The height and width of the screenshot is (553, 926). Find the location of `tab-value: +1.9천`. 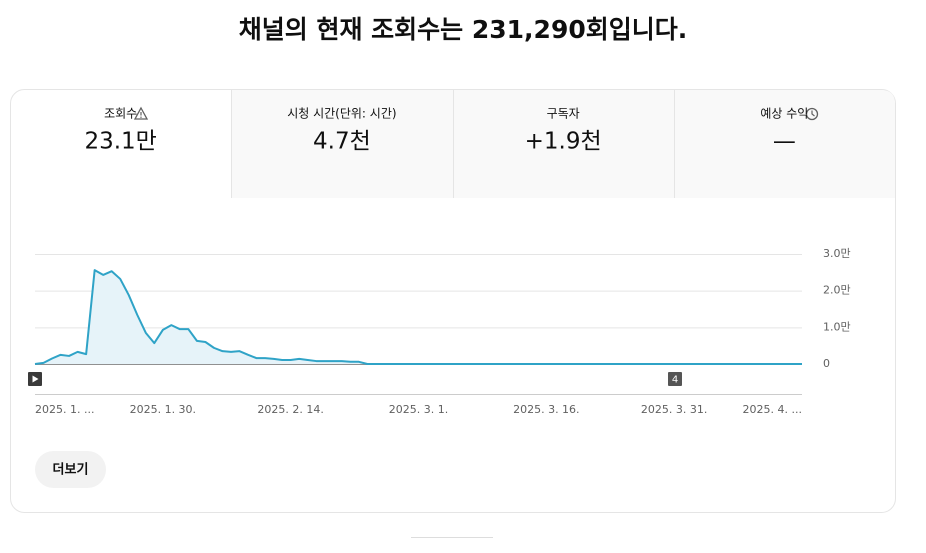

tab-value: +1.9천 is located at coordinates (563, 142).